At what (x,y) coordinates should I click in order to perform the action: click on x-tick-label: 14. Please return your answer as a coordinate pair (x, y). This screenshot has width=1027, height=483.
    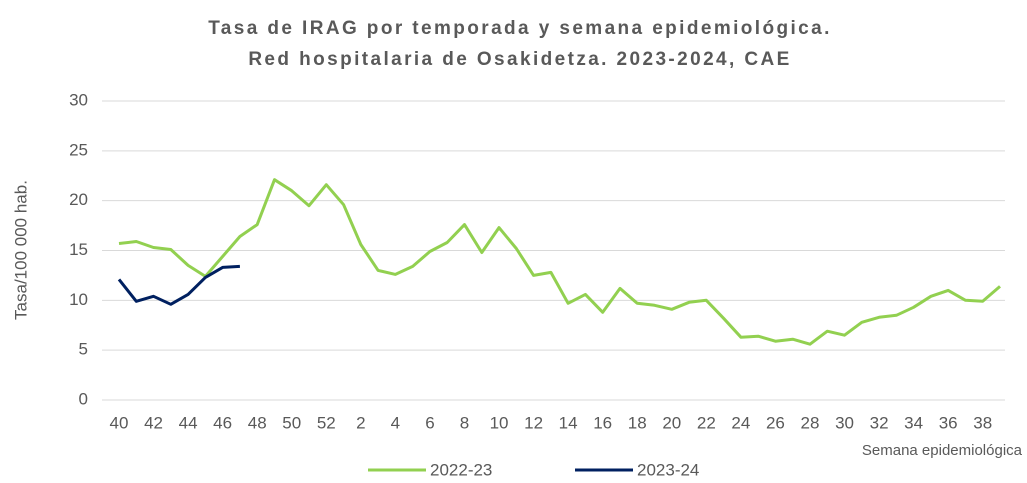
    Looking at the image, I should click on (568, 422).